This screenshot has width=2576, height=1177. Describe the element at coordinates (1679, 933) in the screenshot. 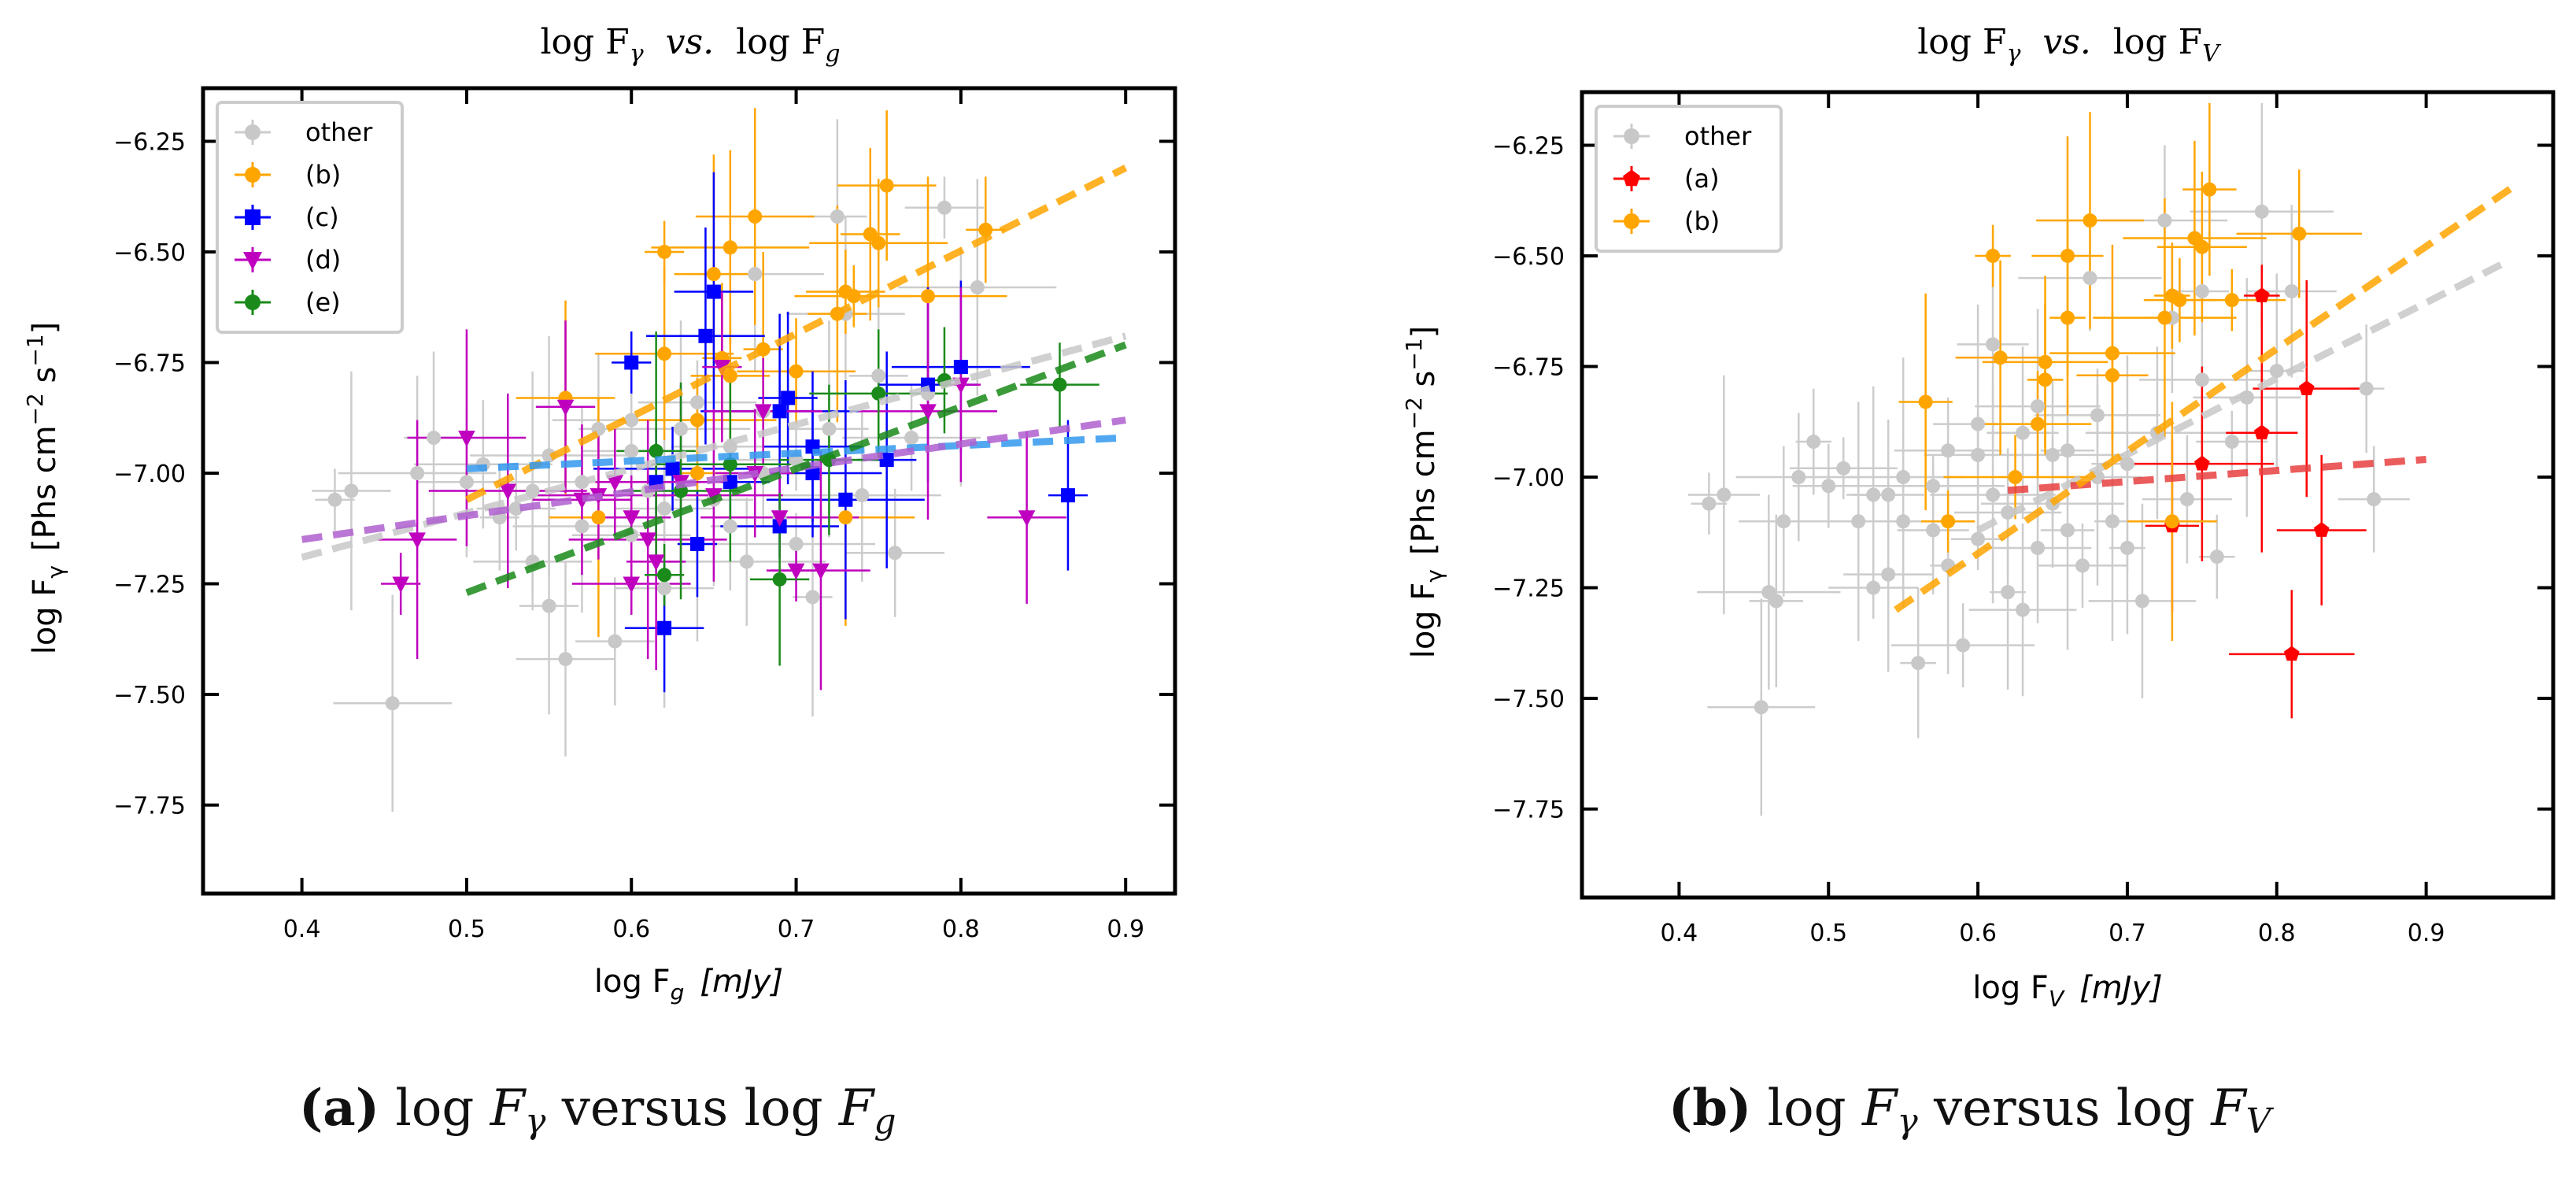

I see `panel-b-xtick-label: 0.4` at that location.